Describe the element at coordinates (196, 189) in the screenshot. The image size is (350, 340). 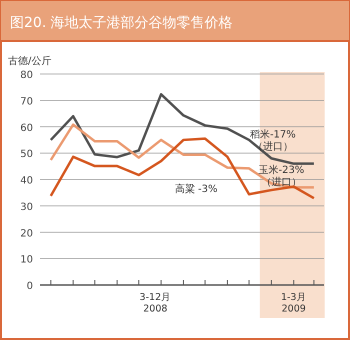
I see `text: 高粱 -3%` at that location.